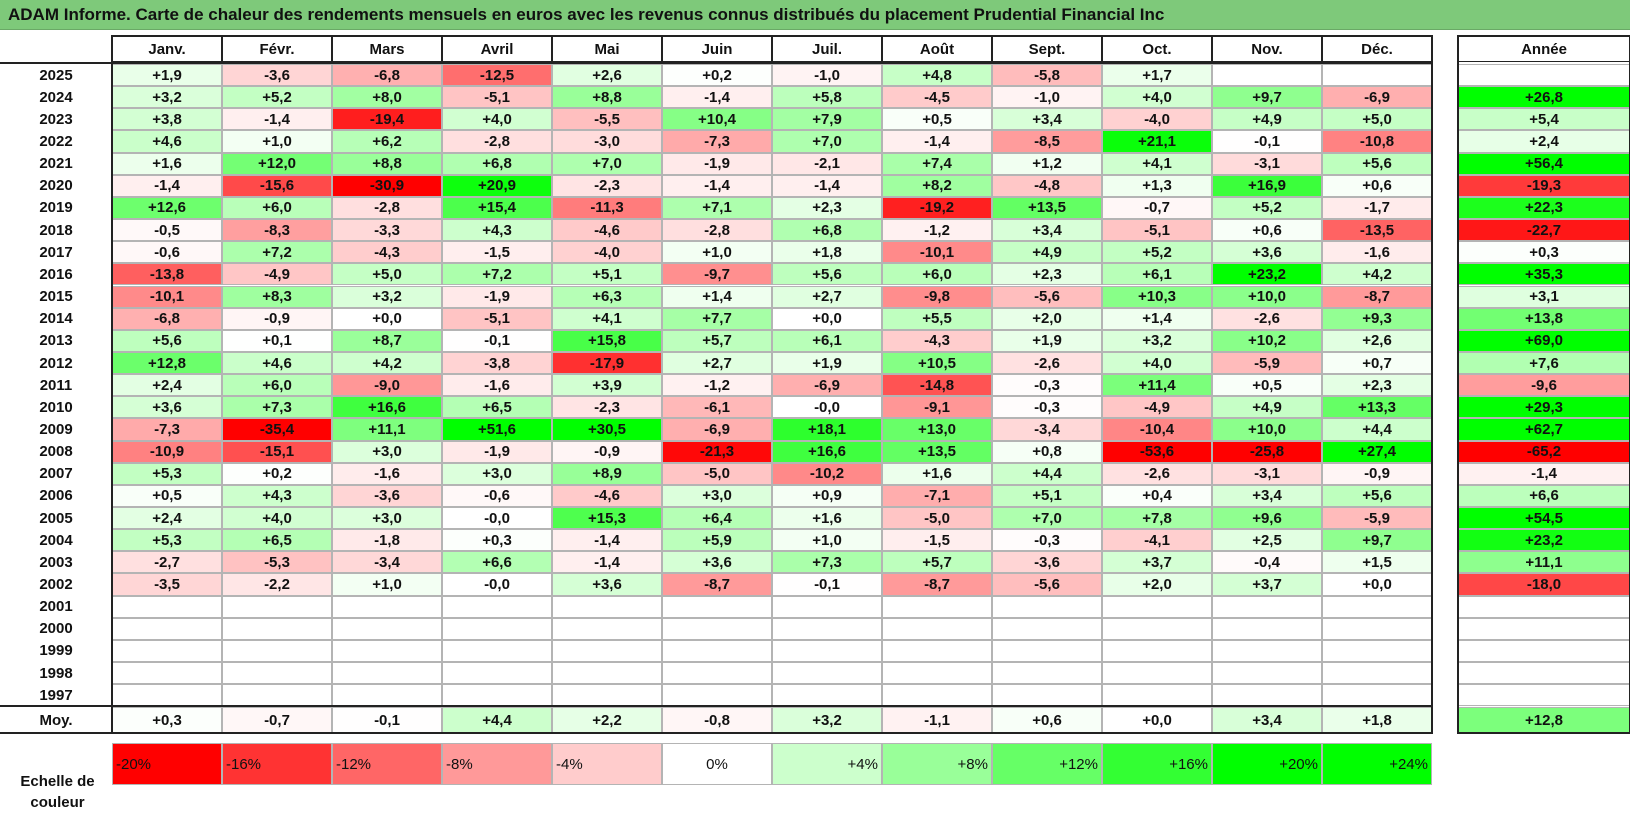 The width and height of the screenshot is (1630, 815). I want to click on month-value-cell: +7,9, so click(827, 119).